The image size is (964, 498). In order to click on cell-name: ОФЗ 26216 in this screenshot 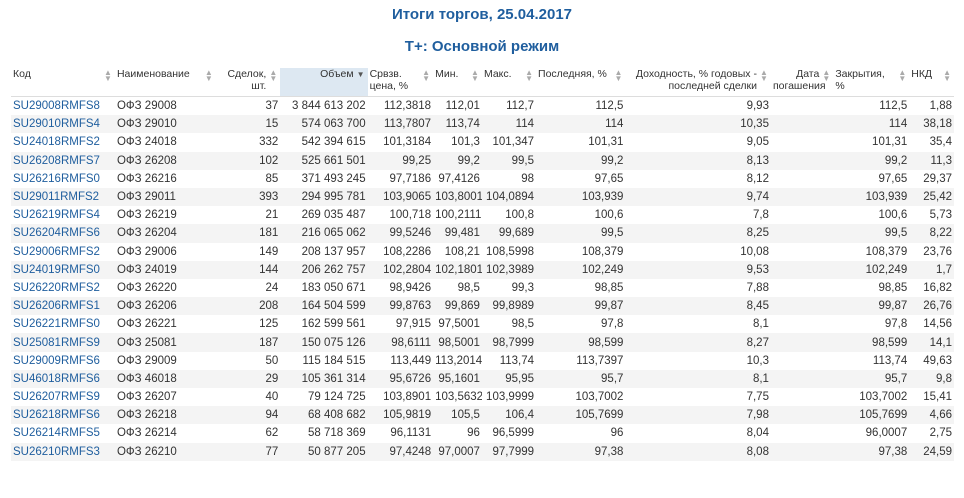, I will do `click(146, 178)`.